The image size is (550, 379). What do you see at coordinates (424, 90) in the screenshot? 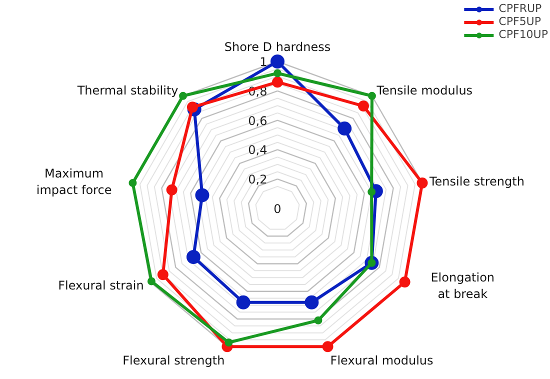
I see `spoke-label: Tensile modulus` at bounding box center [424, 90].